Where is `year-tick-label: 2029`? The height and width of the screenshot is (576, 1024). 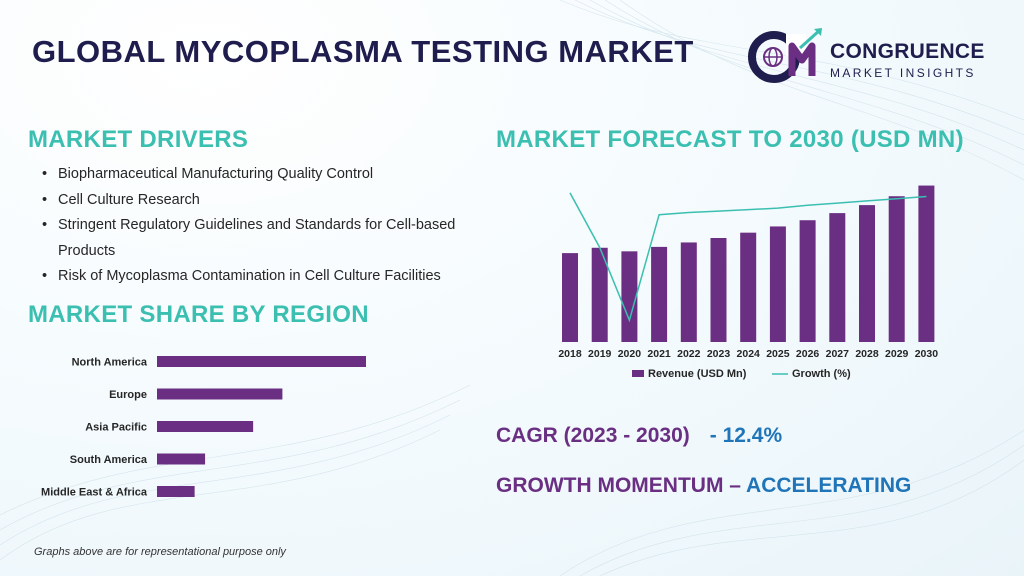 year-tick-label: 2029 is located at coordinates (897, 354).